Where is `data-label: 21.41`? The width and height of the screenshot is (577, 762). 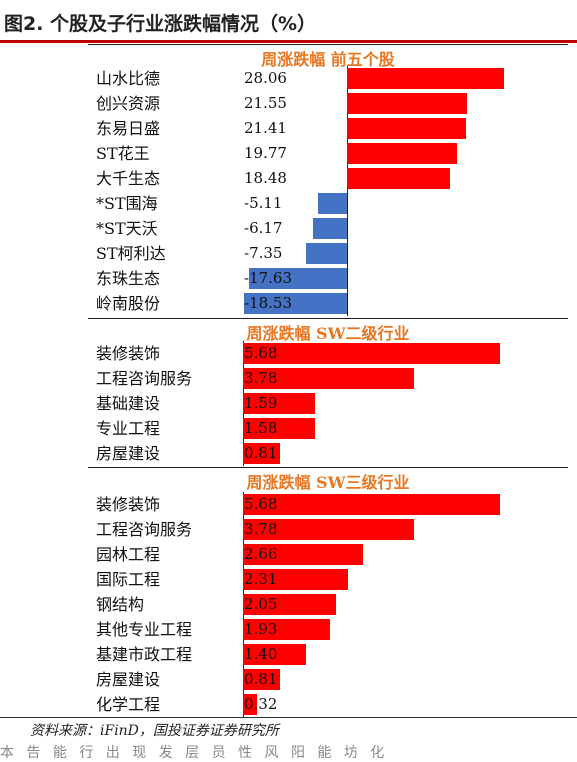 data-label: 21.41 is located at coordinates (265, 128).